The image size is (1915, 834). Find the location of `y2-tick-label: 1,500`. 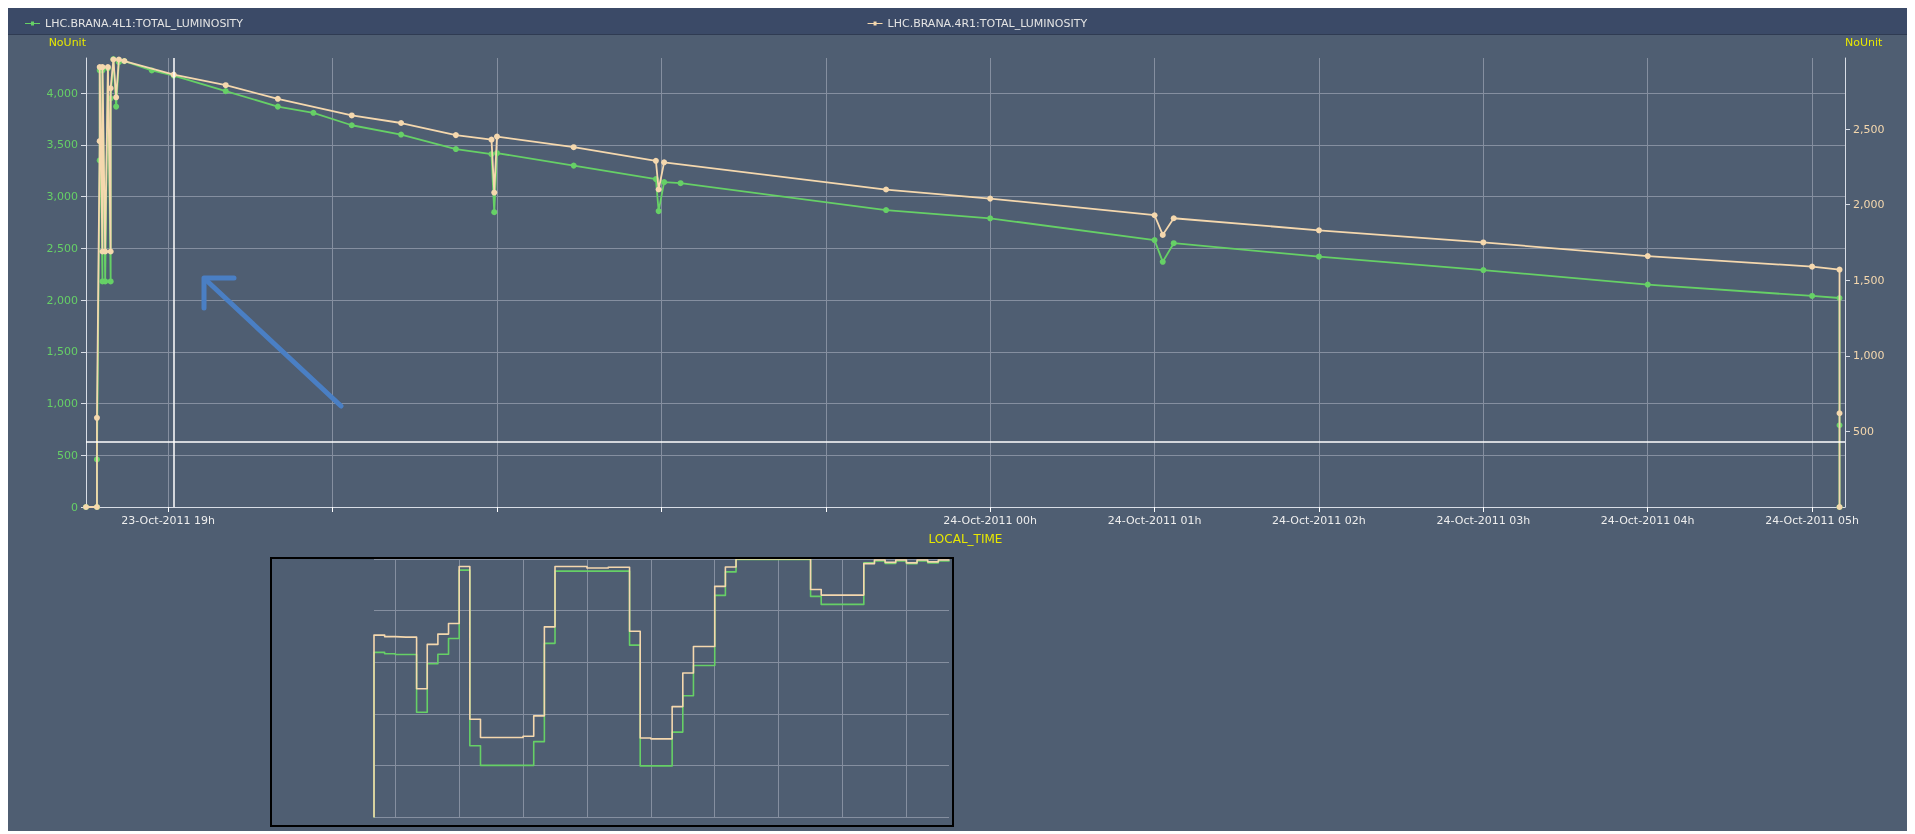

y2-tick-label: 1,500 is located at coordinates (1869, 280).